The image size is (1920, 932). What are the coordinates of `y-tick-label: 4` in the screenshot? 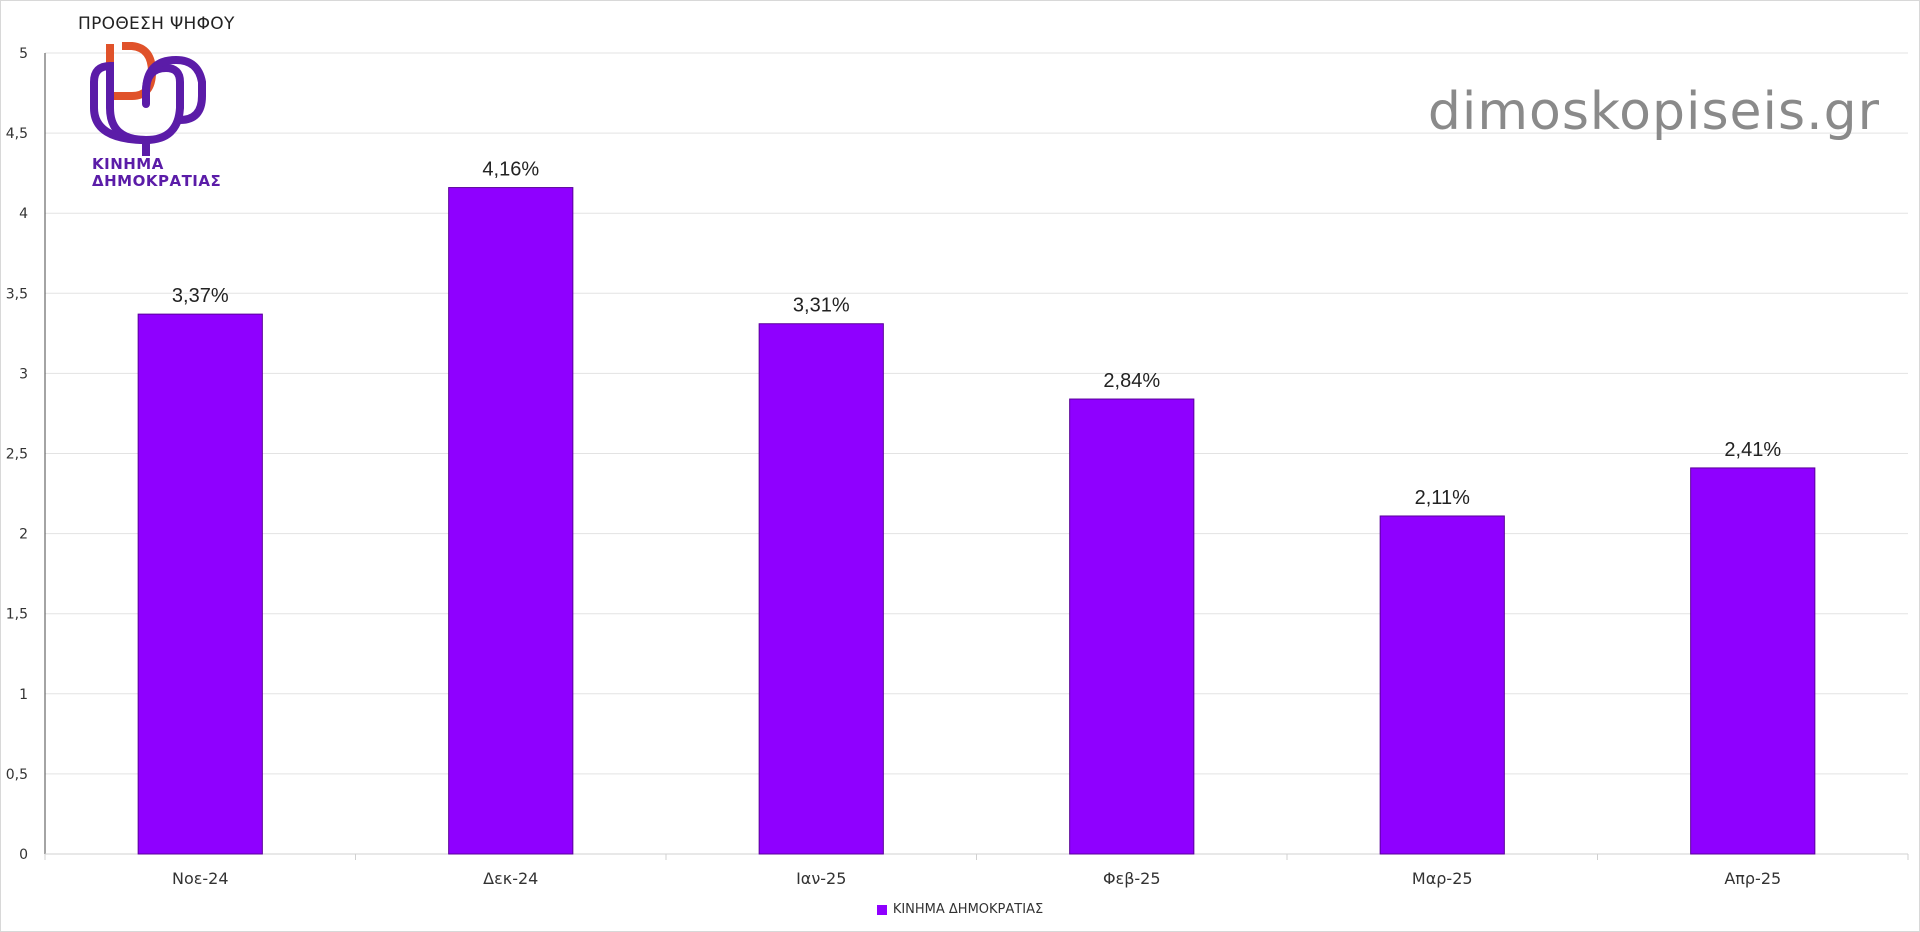 It's located at (23, 214).